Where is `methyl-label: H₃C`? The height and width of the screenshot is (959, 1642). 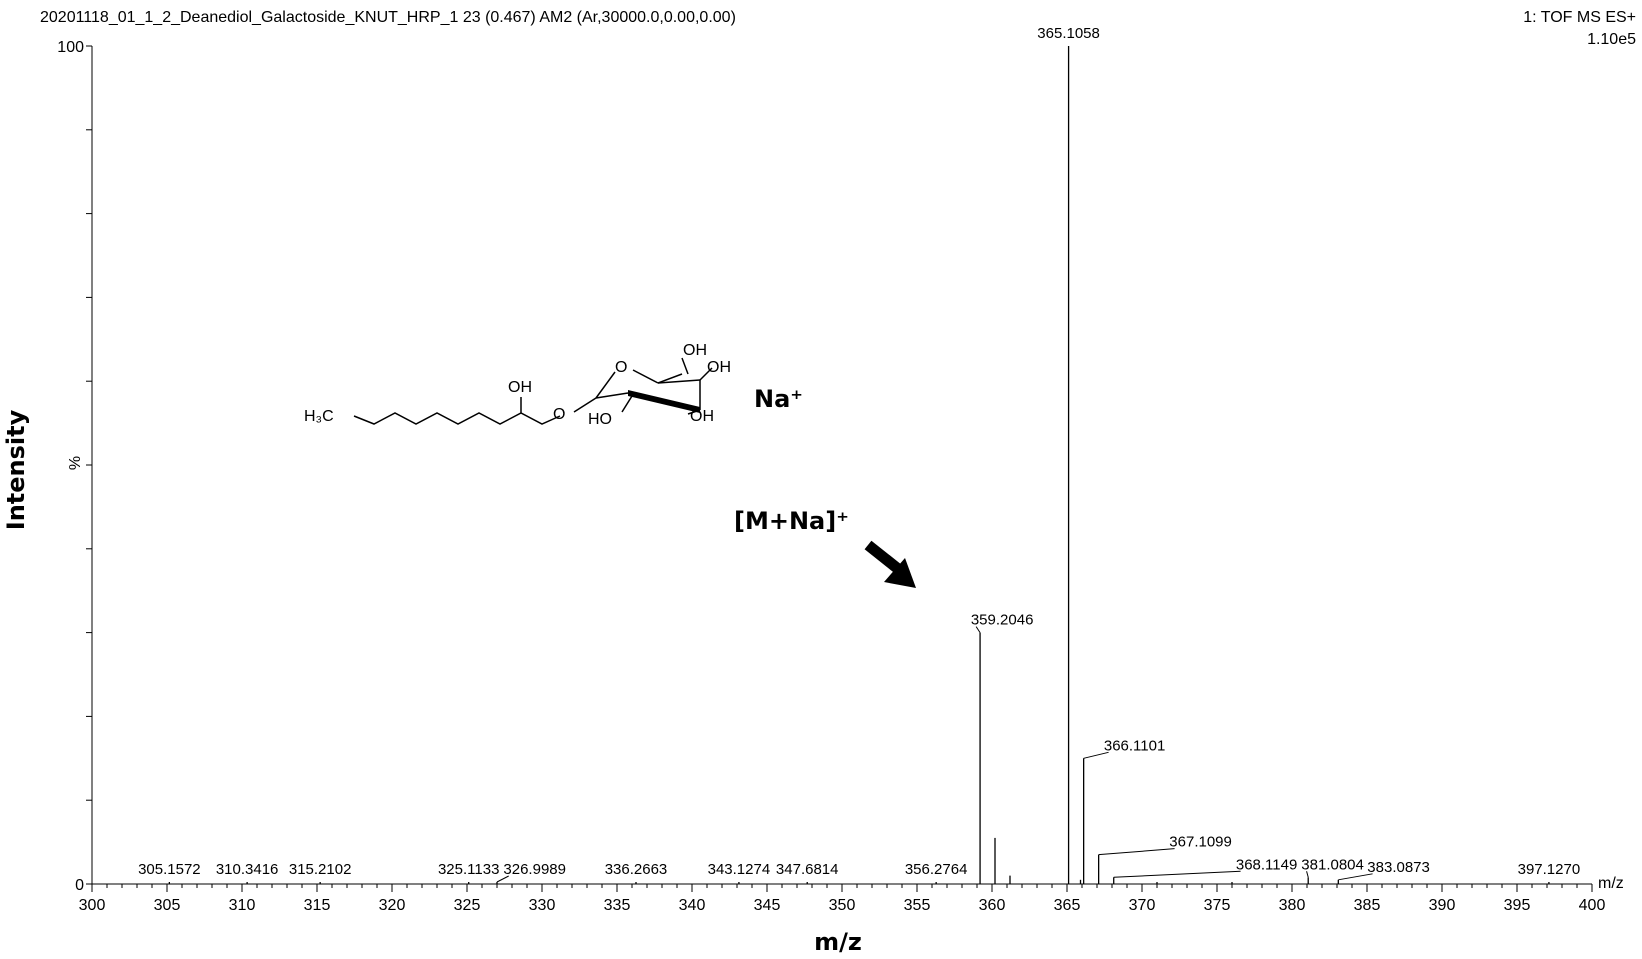 methyl-label: H₃C is located at coordinates (319, 416).